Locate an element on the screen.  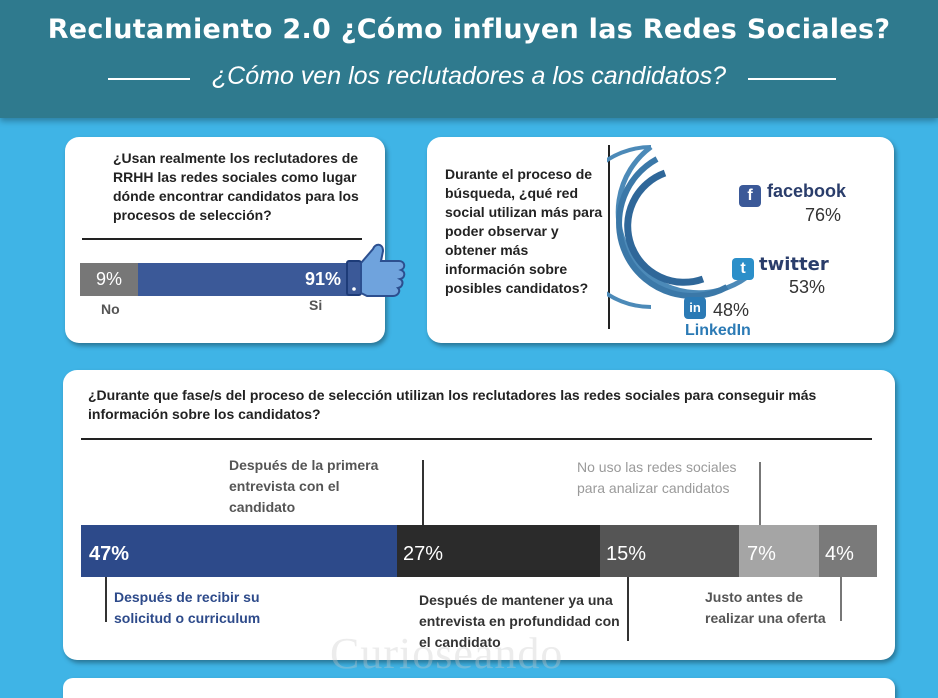
stage-value-deep-interview: 15% is located at coordinates (626, 554).